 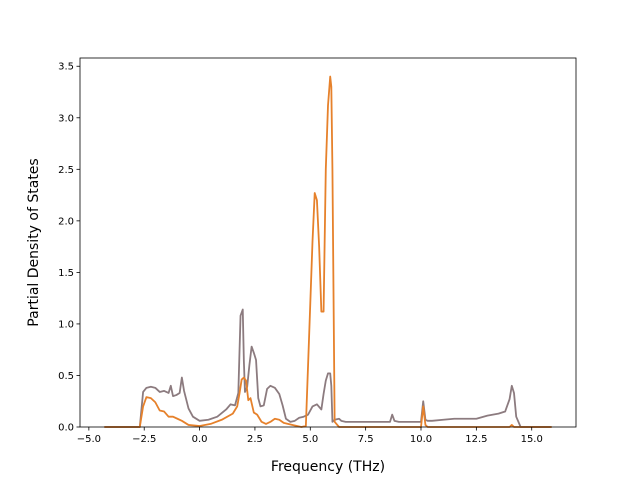 I want to click on x-tick-label: 2.5, so click(x=255, y=439).